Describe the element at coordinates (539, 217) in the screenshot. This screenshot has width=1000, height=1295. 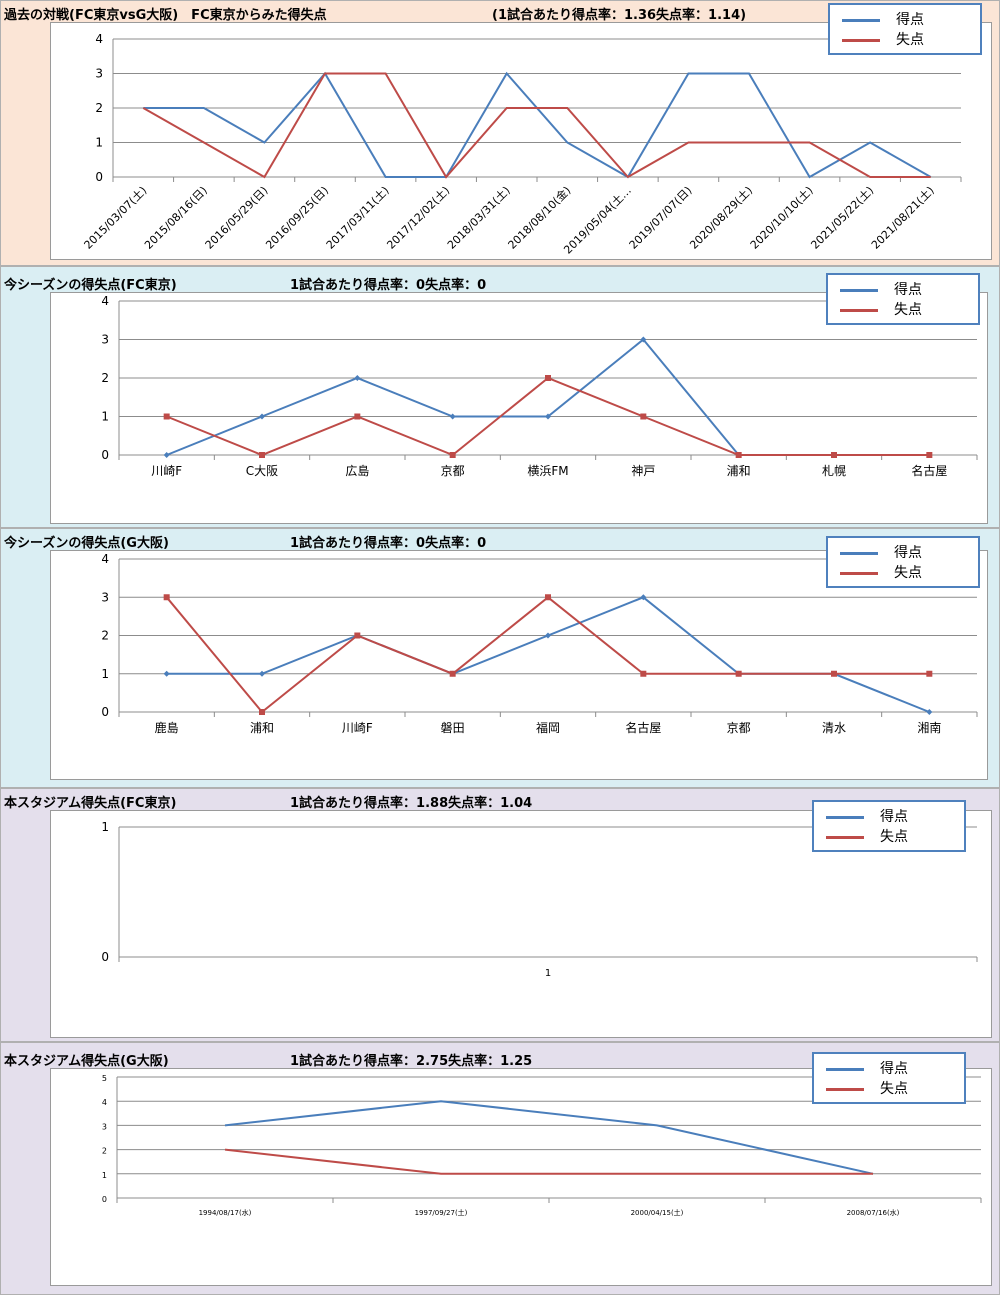
I see `x-category-label: 2018/08/10(金)` at that location.